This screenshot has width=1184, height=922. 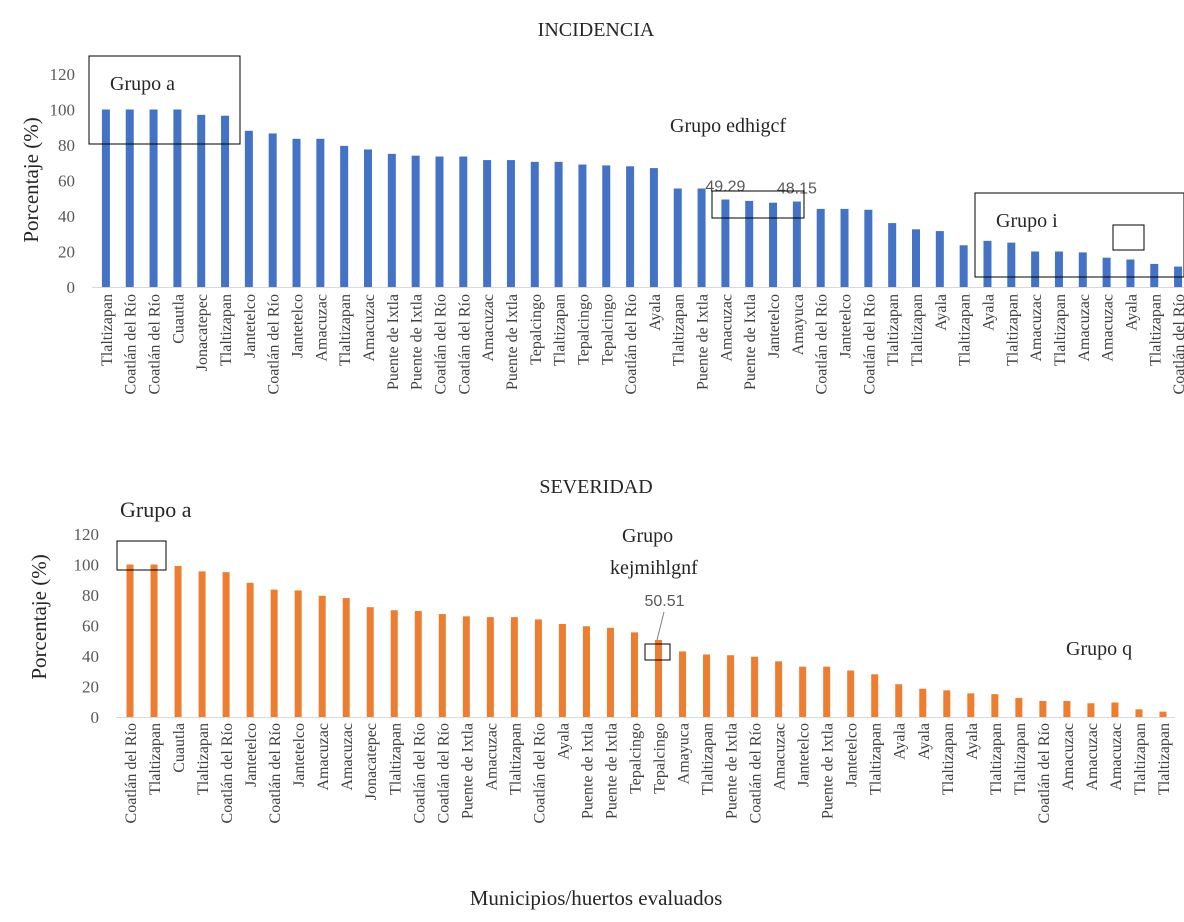 What do you see at coordinates (583, 329) in the screenshot?
I see `incidencia-category-label: Tepalcingo` at bounding box center [583, 329].